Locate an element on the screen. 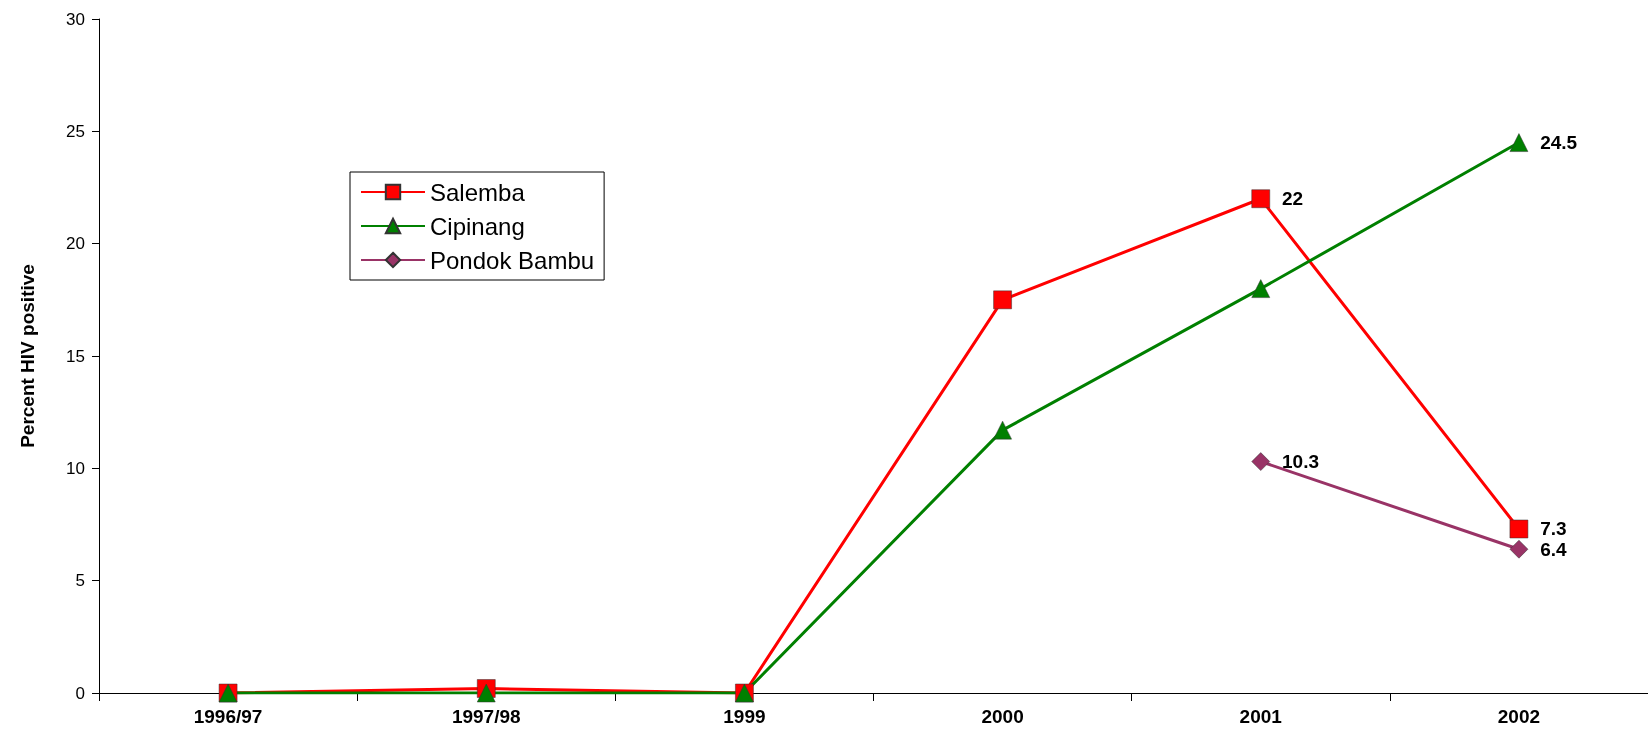 The height and width of the screenshot is (740, 1648). legend-label: Pondok Bambu is located at coordinates (512, 260).